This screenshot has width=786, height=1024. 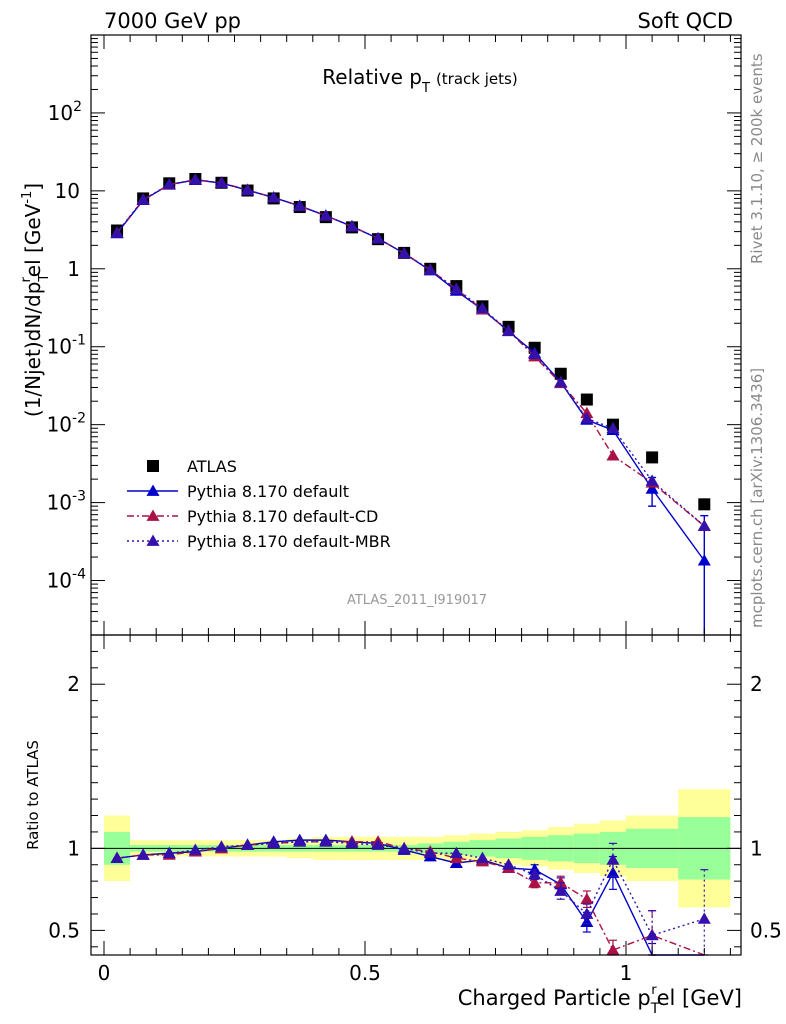 I want to click on main-y-tick-label: 10⁻³, so click(x=66, y=502).